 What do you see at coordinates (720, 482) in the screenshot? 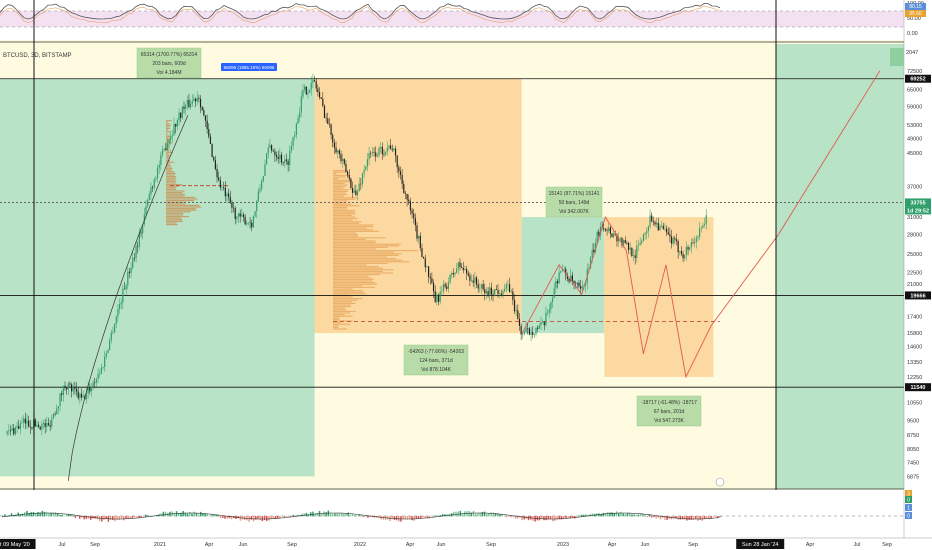
I see `replay-icon` at bounding box center [720, 482].